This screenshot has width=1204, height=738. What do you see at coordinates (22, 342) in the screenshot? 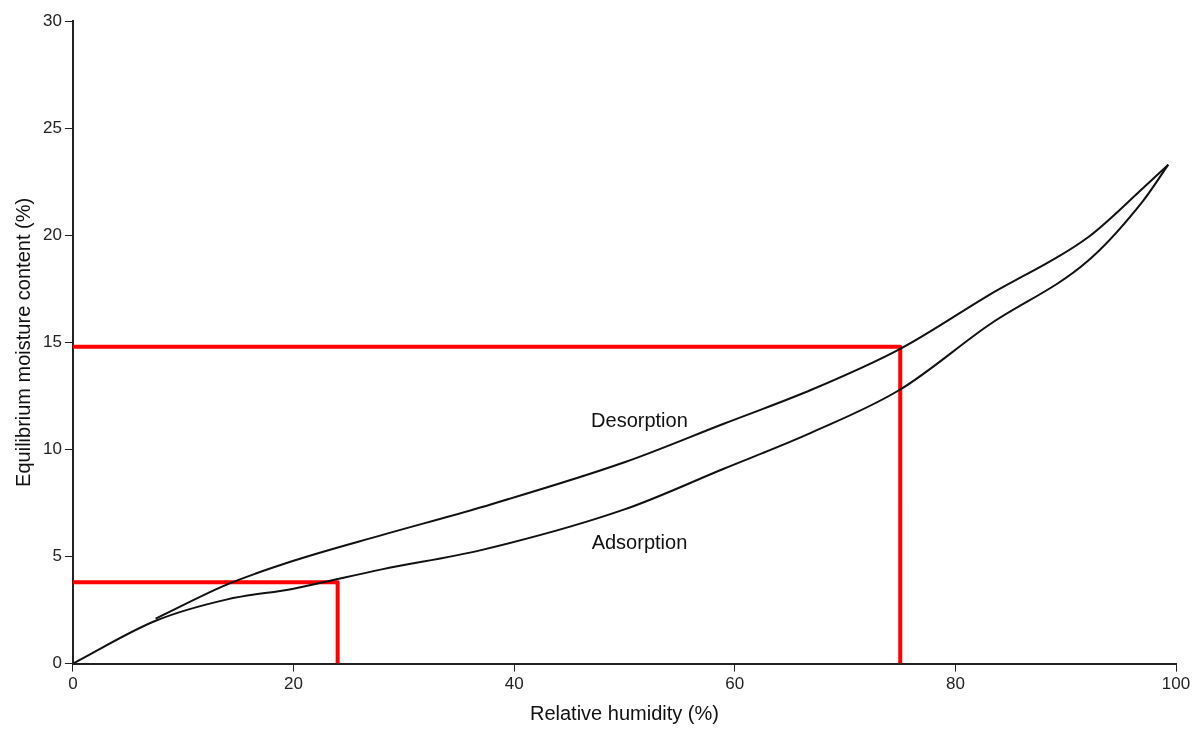
I see `y-axis-title: Equilibrium moisture content (%)` at bounding box center [22, 342].